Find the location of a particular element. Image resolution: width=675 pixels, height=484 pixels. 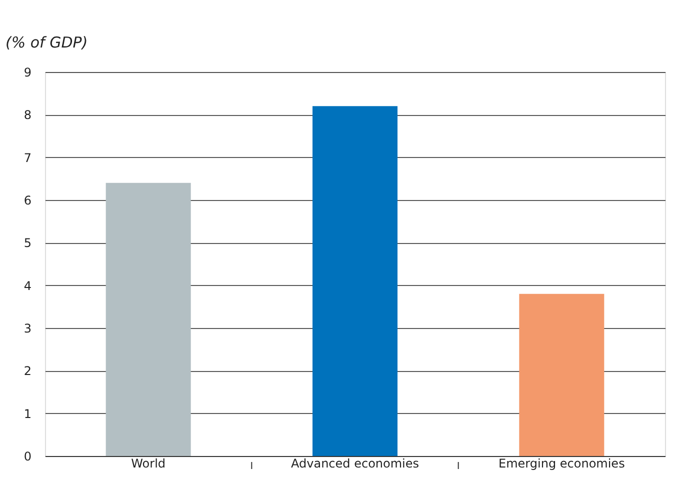

y-tick-label: 6 is located at coordinates (28, 201).